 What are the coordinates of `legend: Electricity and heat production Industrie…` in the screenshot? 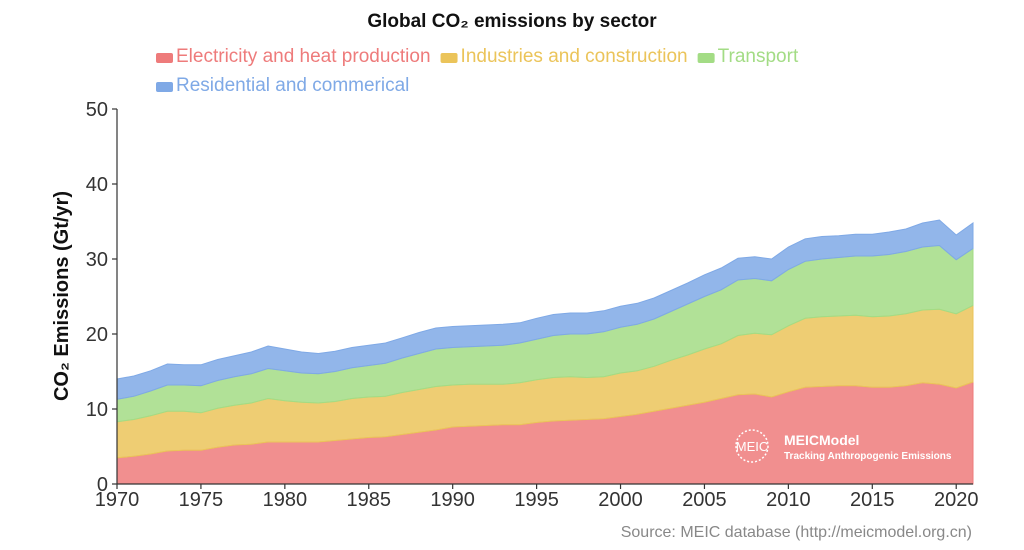 It's located at (477, 71).